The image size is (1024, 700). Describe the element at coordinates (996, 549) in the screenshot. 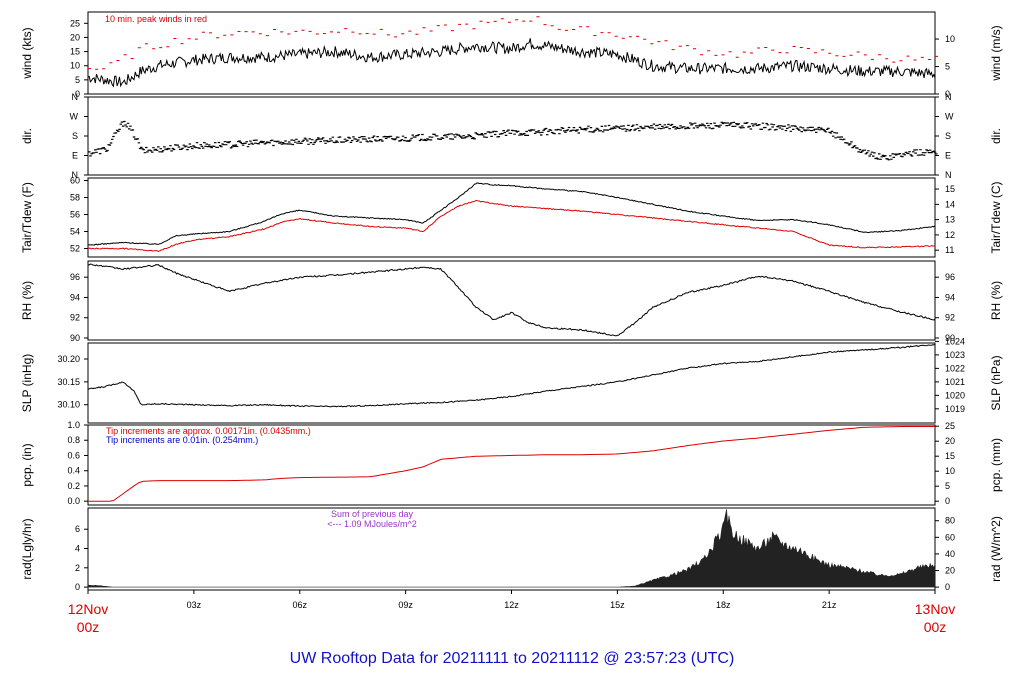

I see `rad-ylabel-right: rad (W/m^2)` at that location.